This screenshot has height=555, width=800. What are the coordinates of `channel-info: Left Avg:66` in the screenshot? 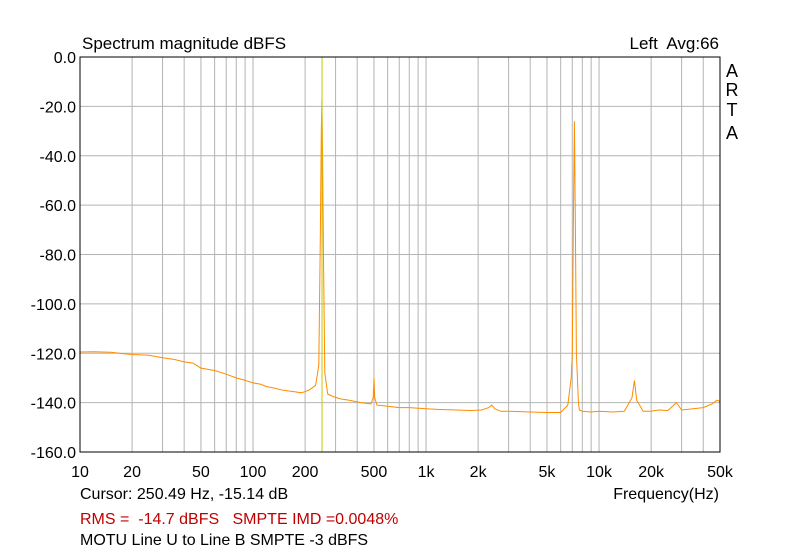 It's located at (674, 43).